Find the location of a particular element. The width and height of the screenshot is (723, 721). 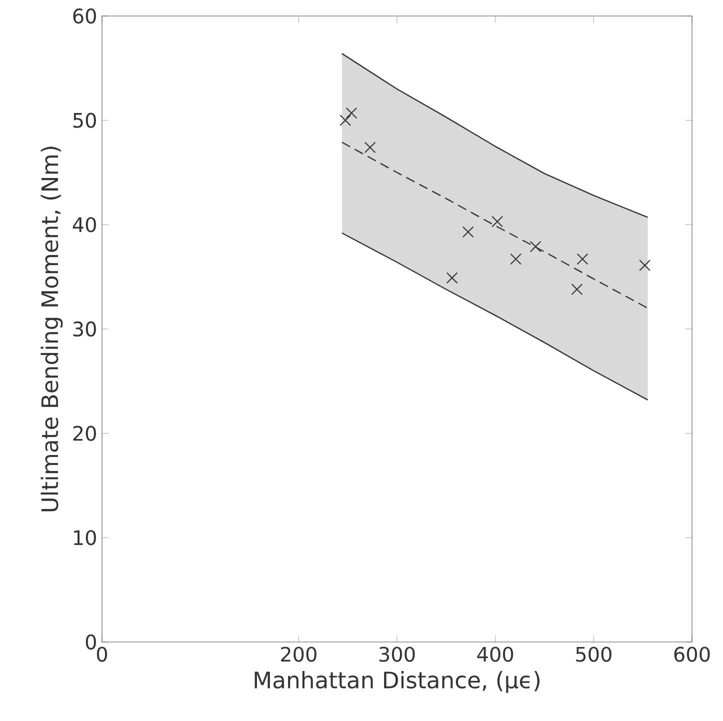

y-tick-label: 50 is located at coordinates (84, 120).